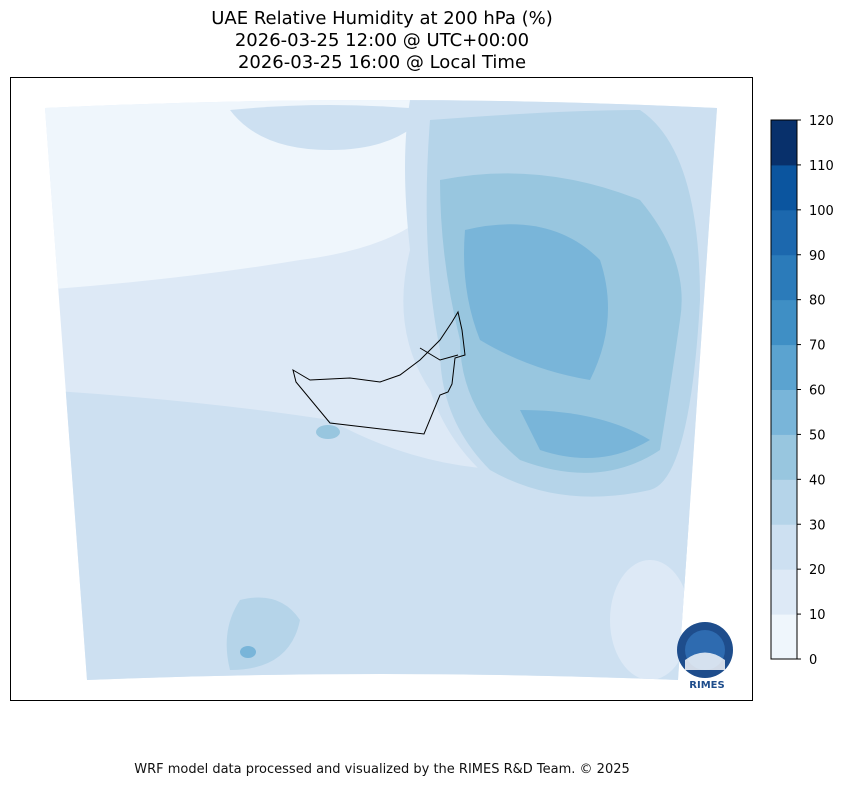 The height and width of the screenshot is (788, 844). What do you see at coordinates (817, 615) in the screenshot?
I see `colorbar-tick-label: 10` at bounding box center [817, 615].